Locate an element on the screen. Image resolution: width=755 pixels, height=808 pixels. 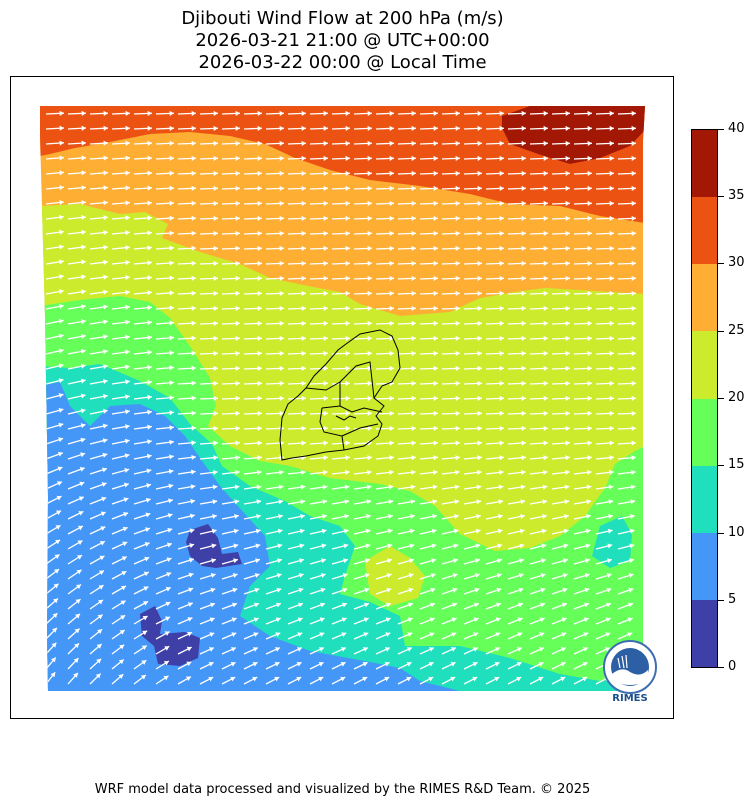
band-10-15-east is located at coordinates (612, 542).